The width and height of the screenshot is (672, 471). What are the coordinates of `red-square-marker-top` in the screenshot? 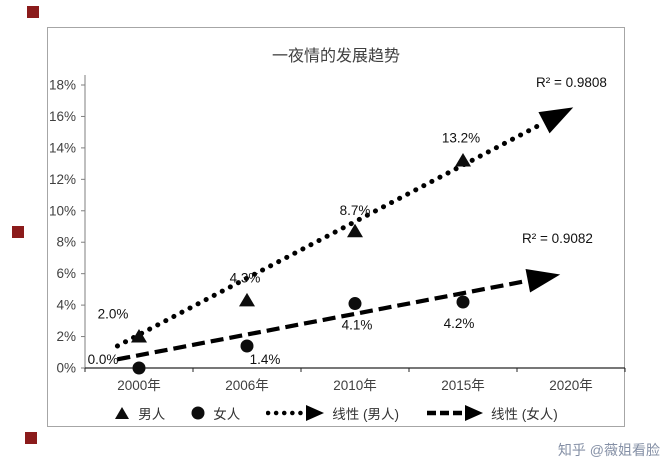 It's located at (33, 12).